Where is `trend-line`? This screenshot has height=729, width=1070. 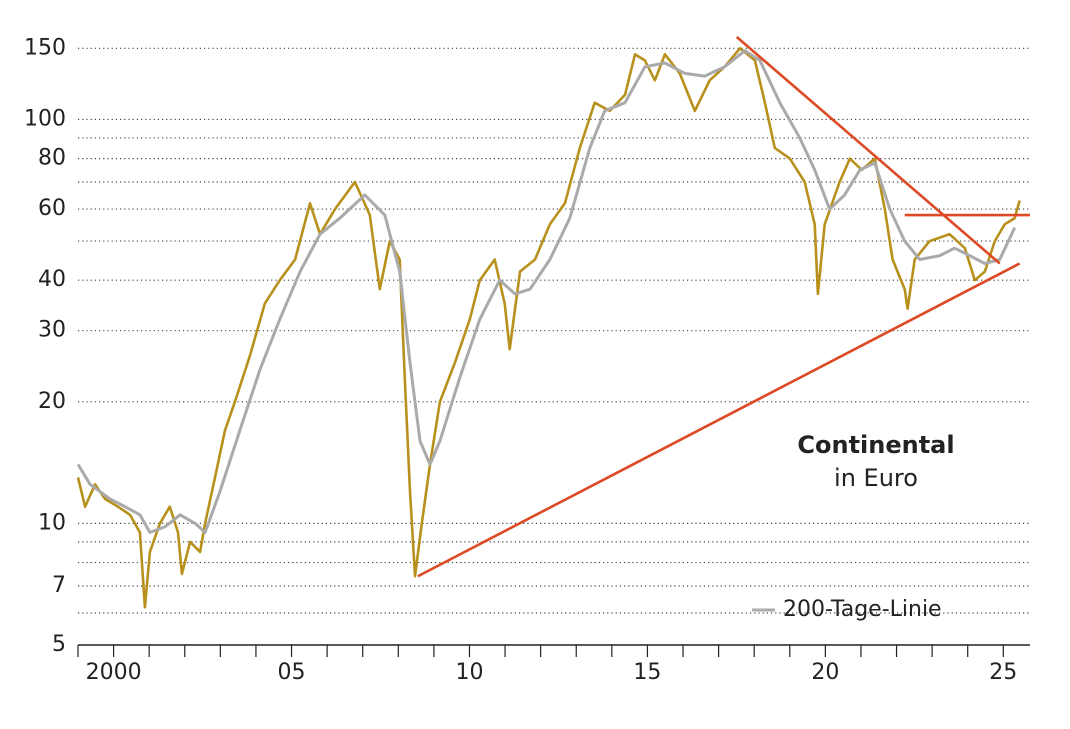 trend-line is located at coordinates (868, 150).